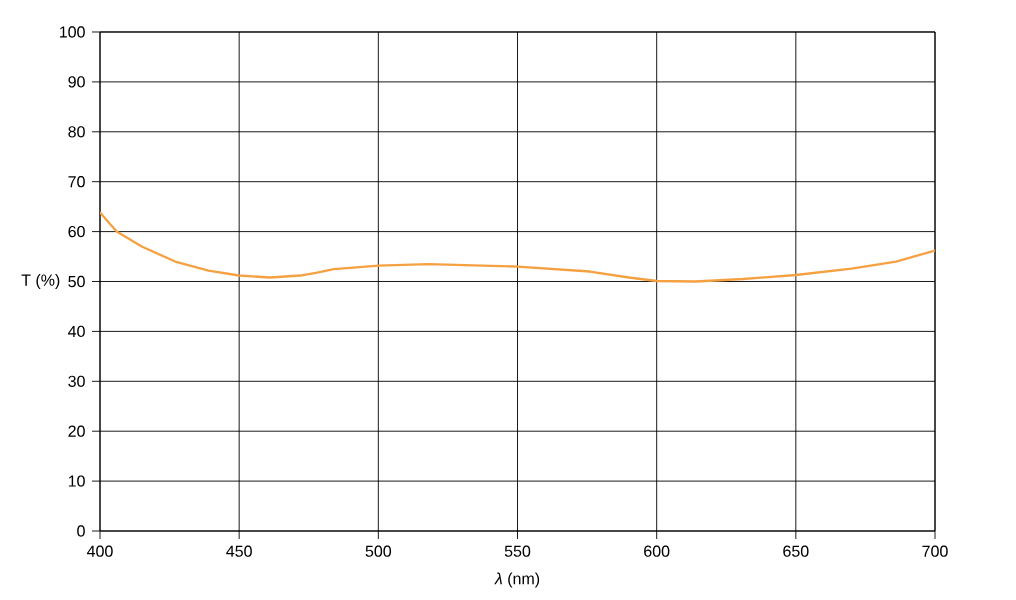 This screenshot has width=1016, height=600. I want to click on x-axis-title: λ (nm), so click(517, 580).